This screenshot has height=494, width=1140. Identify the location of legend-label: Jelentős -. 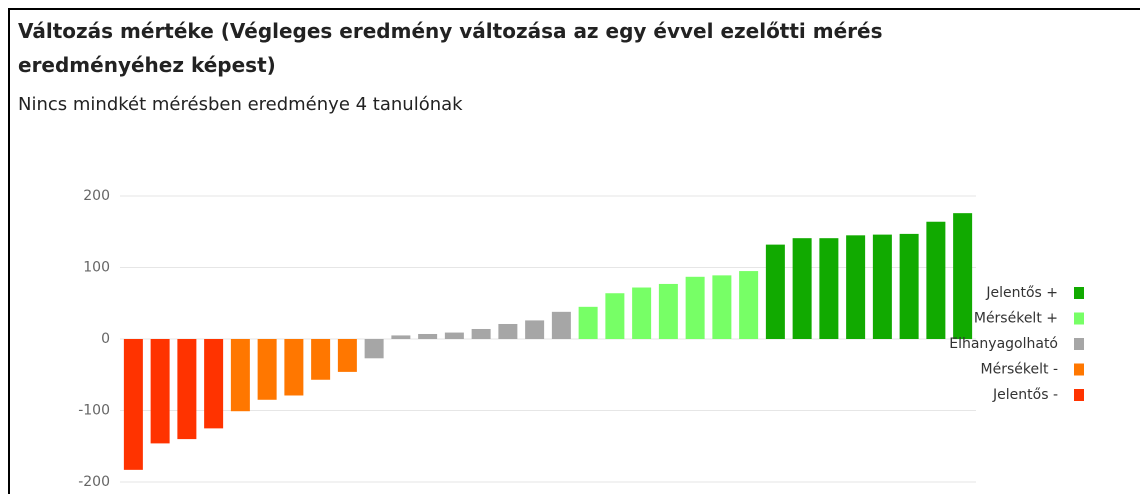
(1025, 395).